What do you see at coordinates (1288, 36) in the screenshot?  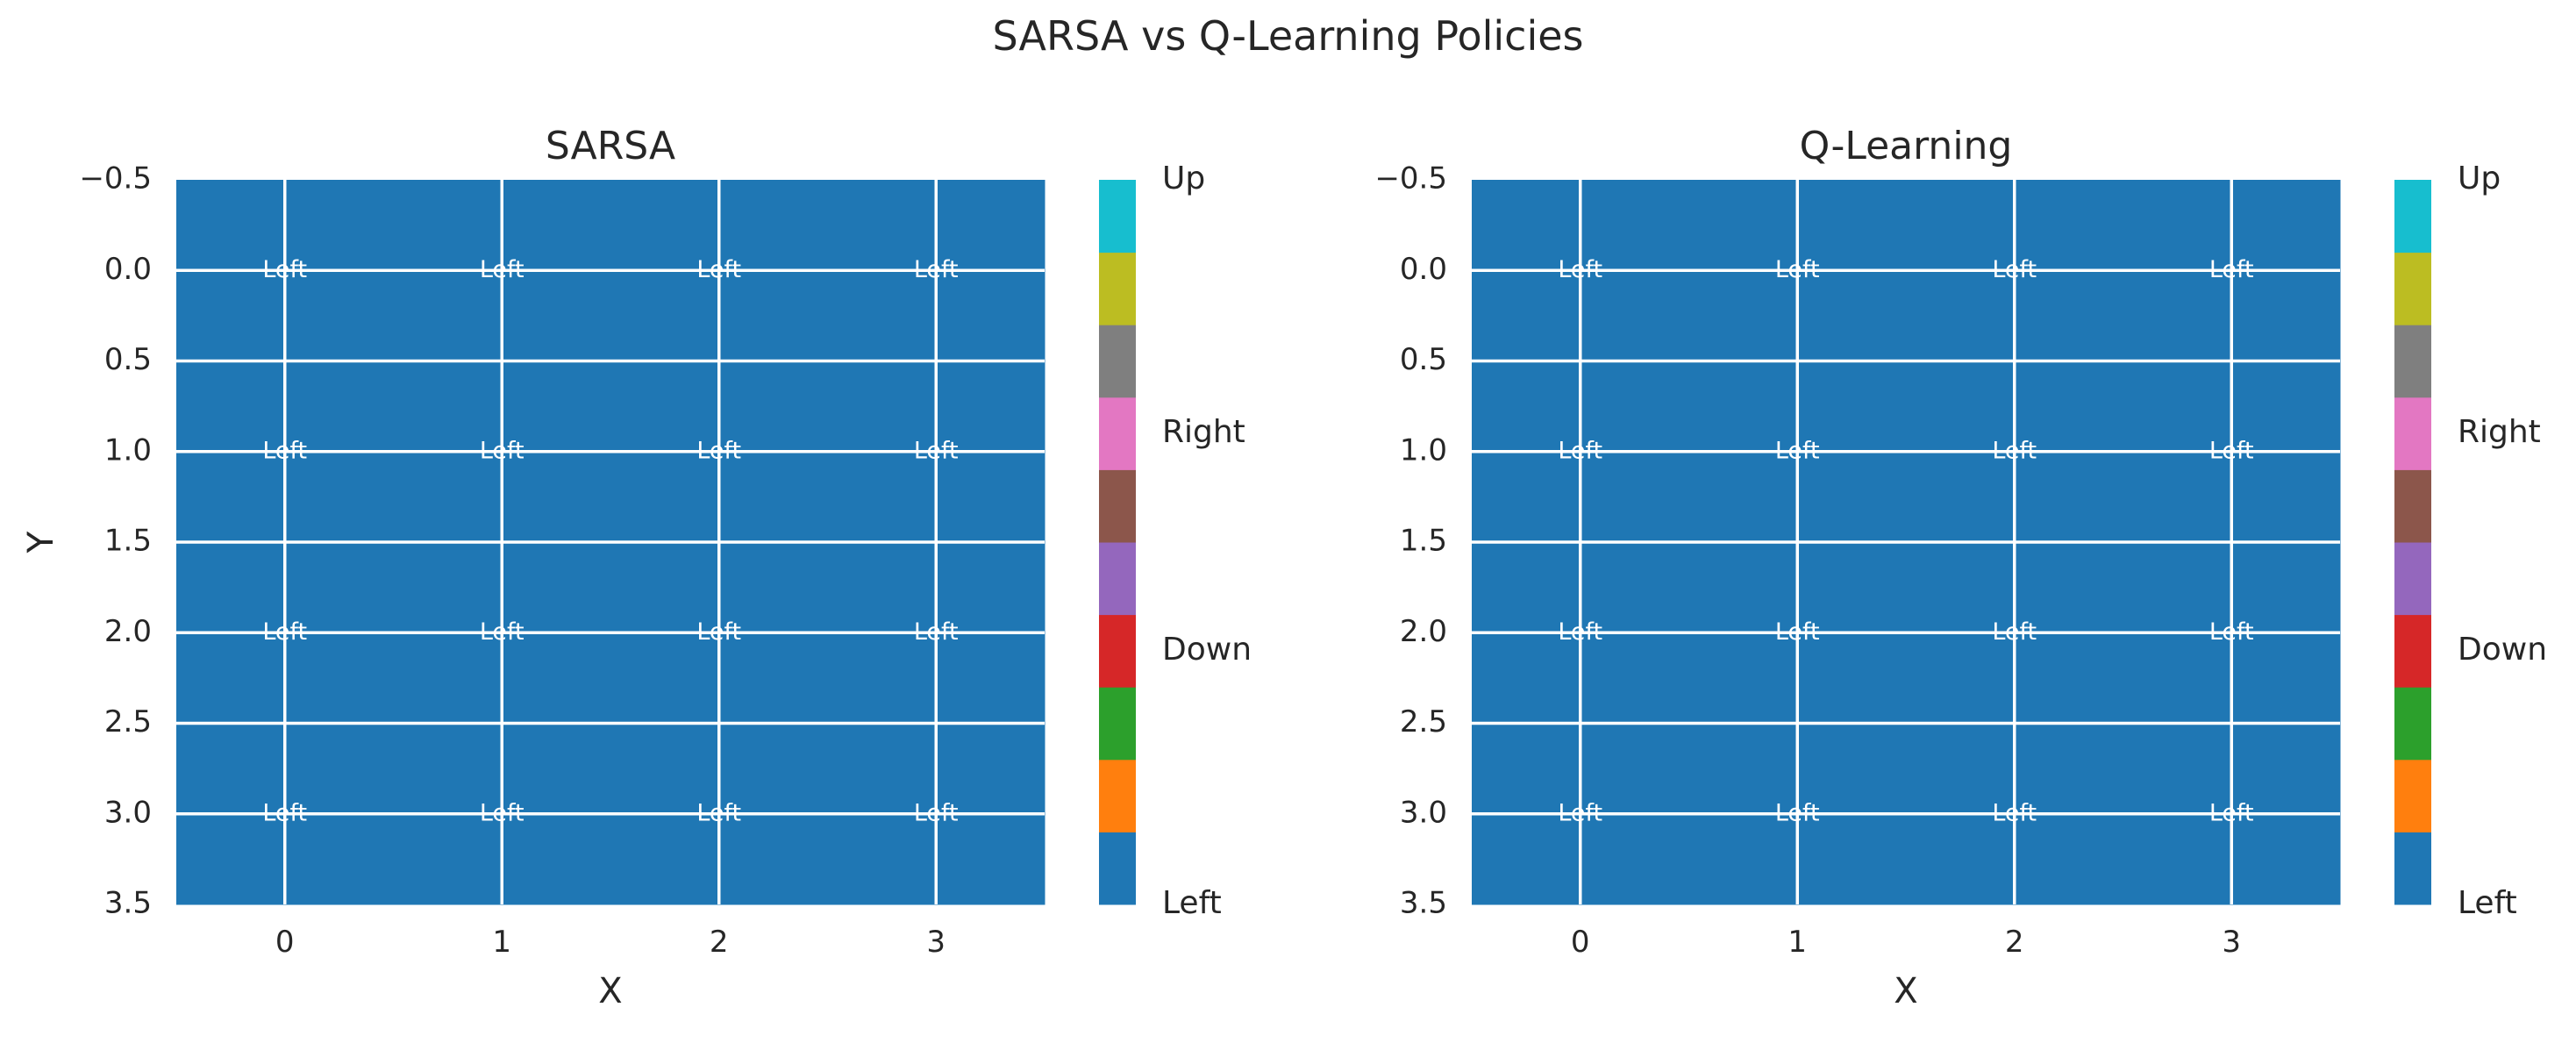 I see `figure-title: SARSA vs Q-Learning Policies` at bounding box center [1288, 36].